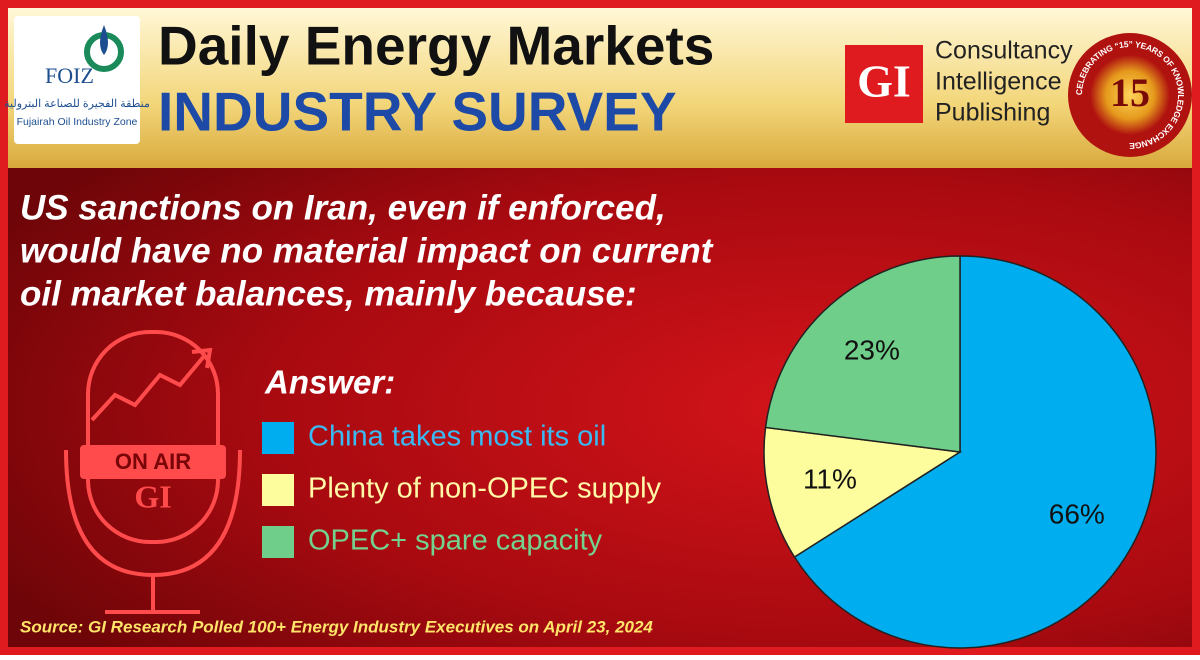  What do you see at coordinates (872, 349) in the screenshot?
I see `slice-label: 23%` at bounding box center [872, 349].